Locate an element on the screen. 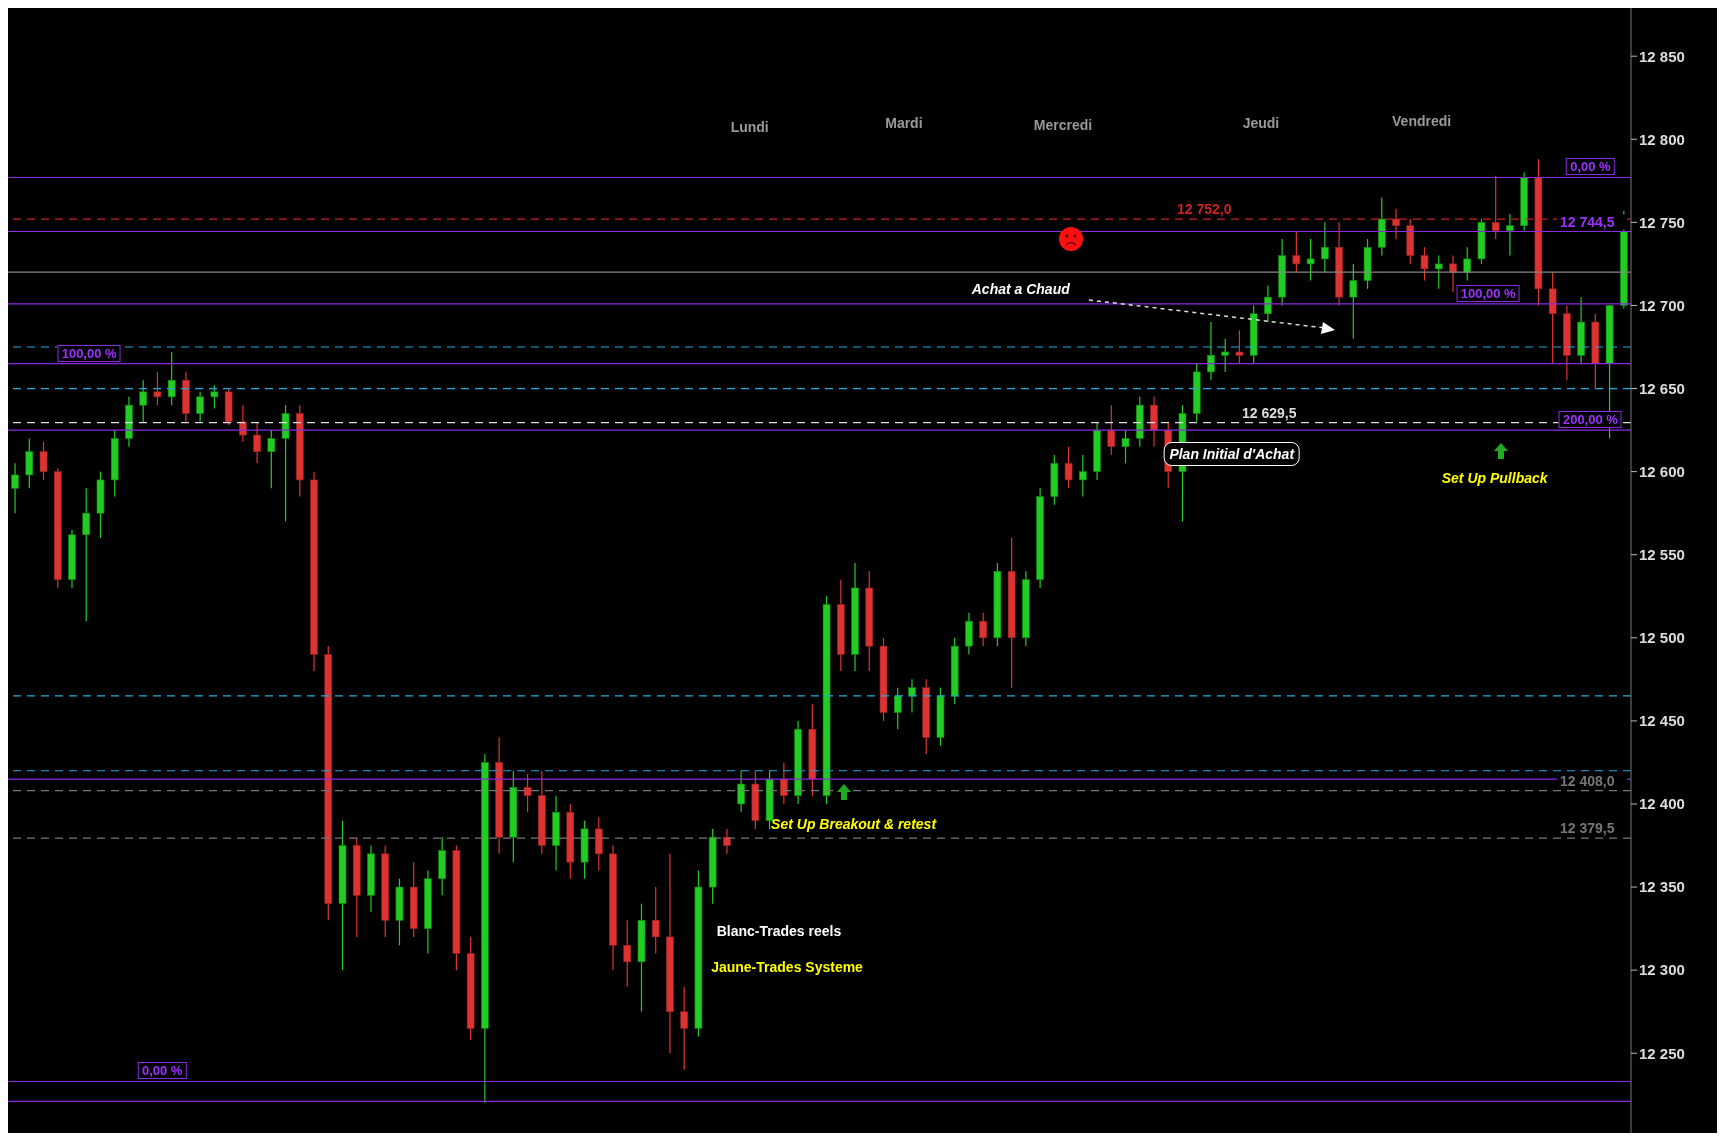 Image resolution: width=1725 pixels, height=1141 pixels. annotation: Mardi is located at coordinates (904, 122).